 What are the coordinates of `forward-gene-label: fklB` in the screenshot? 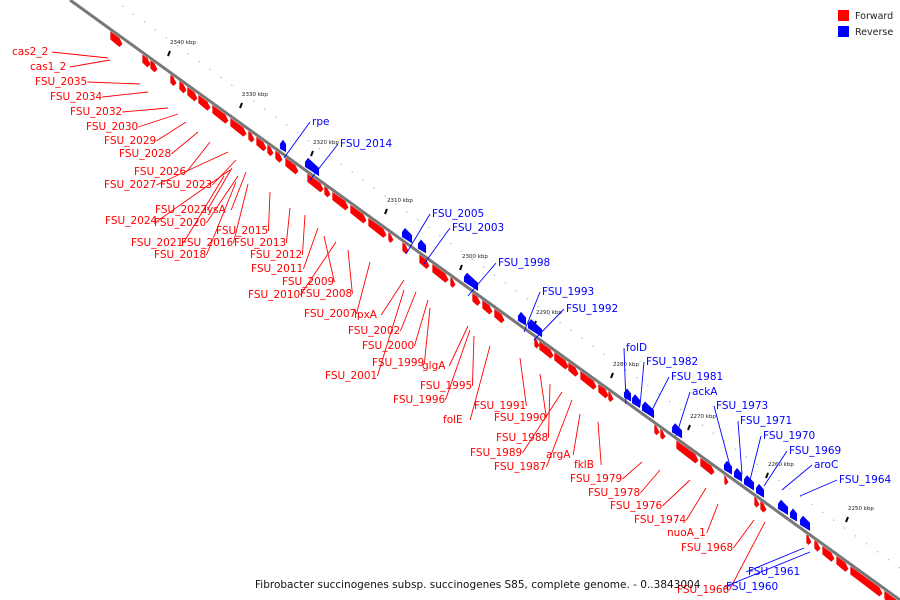 It's located at (584, 465).